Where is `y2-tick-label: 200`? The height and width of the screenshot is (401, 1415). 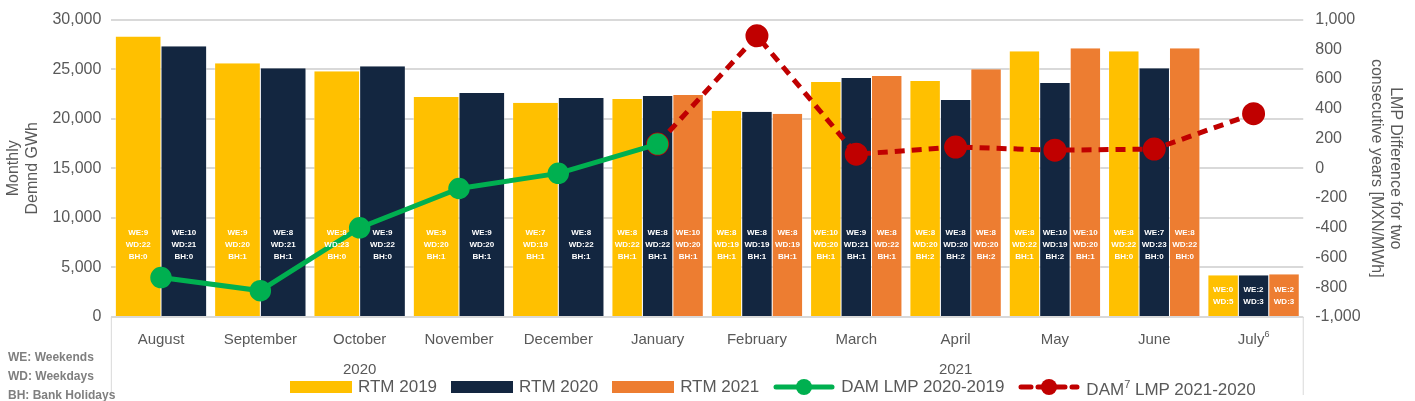
y2-tick-label: 200 is located at coordinates (1329, 137).